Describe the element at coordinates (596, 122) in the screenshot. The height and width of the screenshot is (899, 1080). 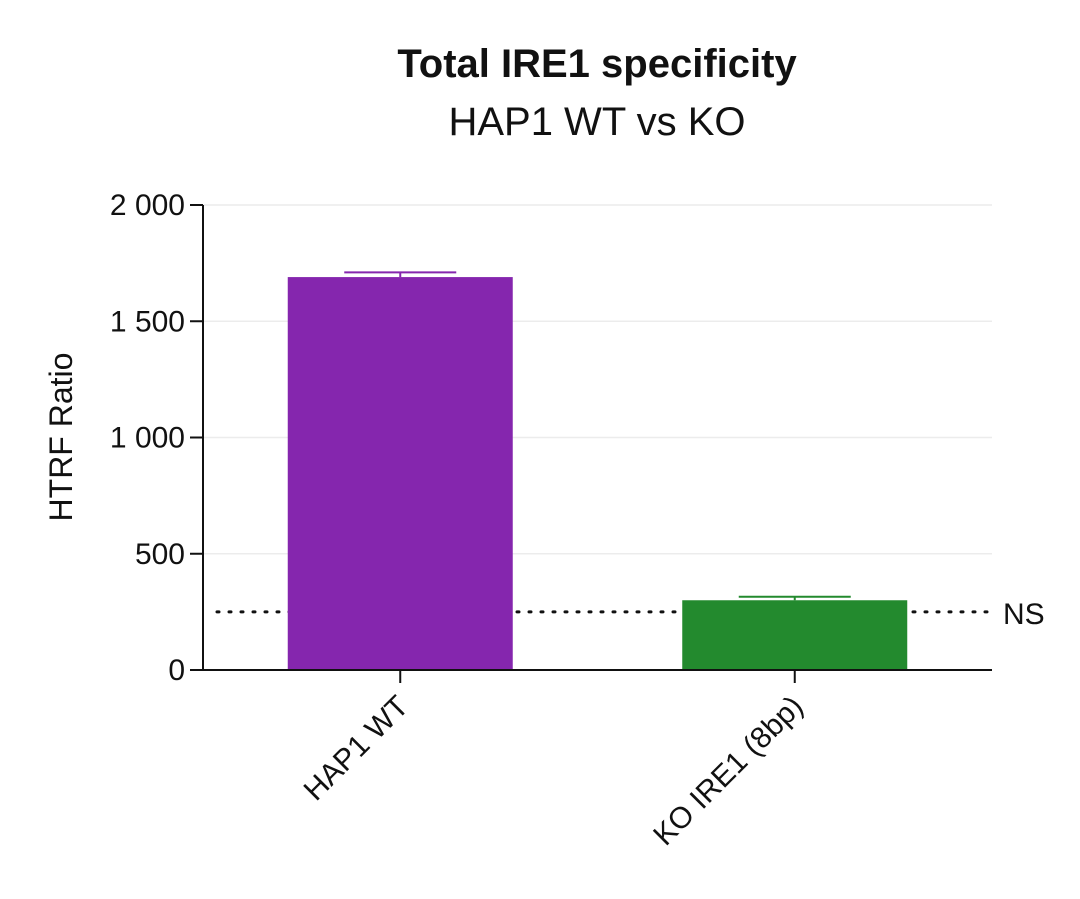
I see `chart-subtitle: HAP1 WT vs KO` at that location.